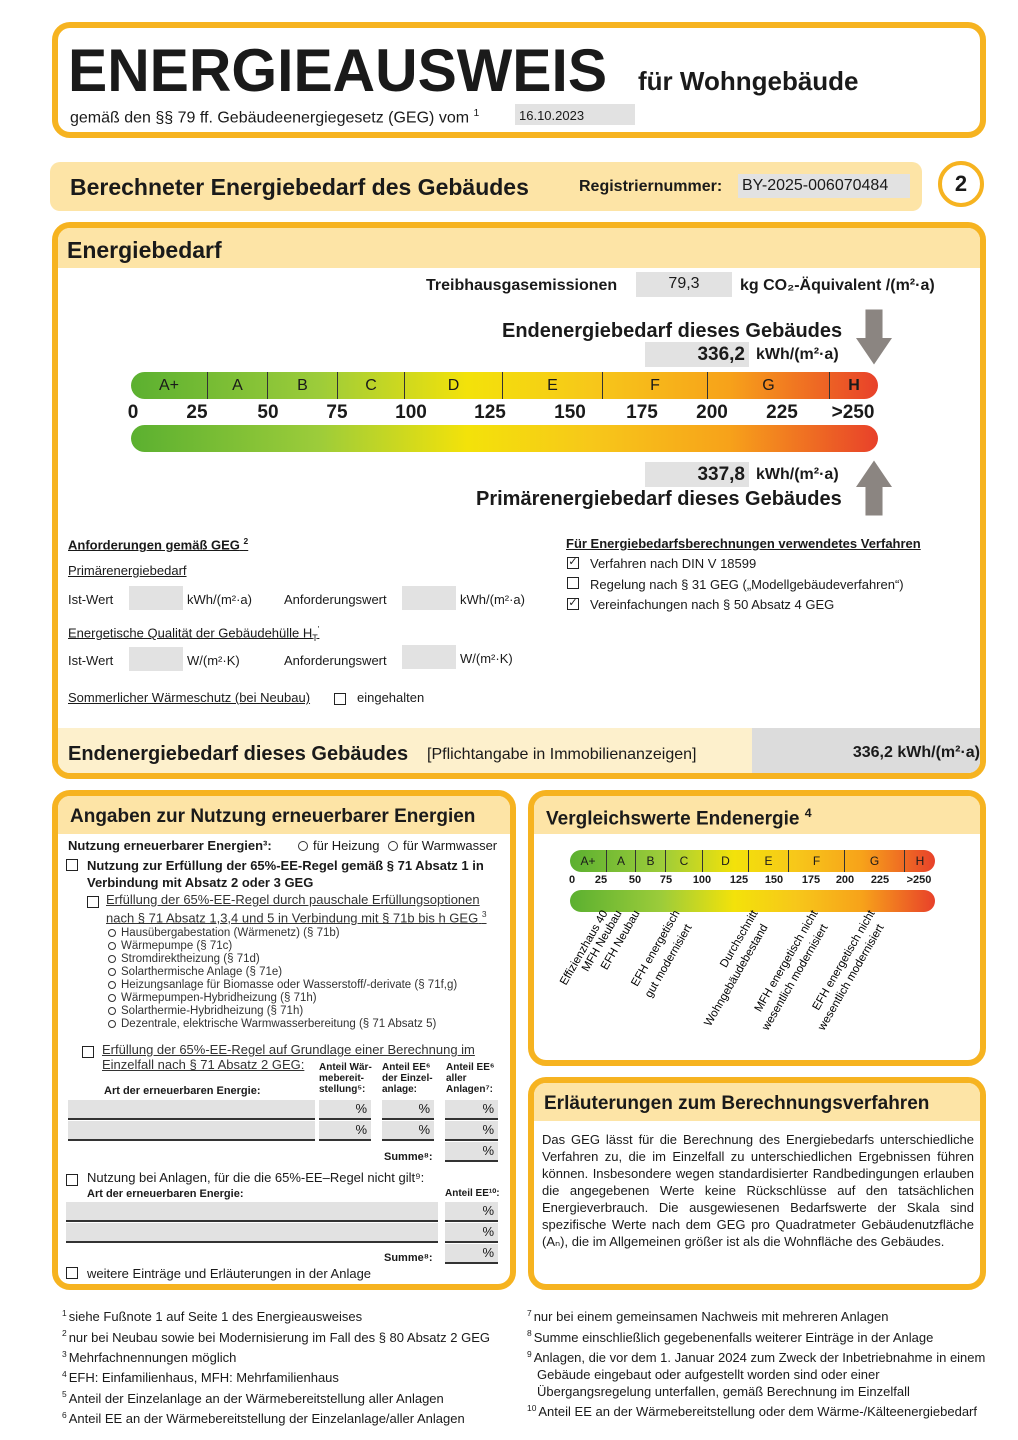 This screenshot has height=1440, width=1018. What do you see at coordinates (292, 1356) in the screenshot?
I see `footnote: 3 Mehrfachnennungen möglich` at bounding box center [292, 1356].